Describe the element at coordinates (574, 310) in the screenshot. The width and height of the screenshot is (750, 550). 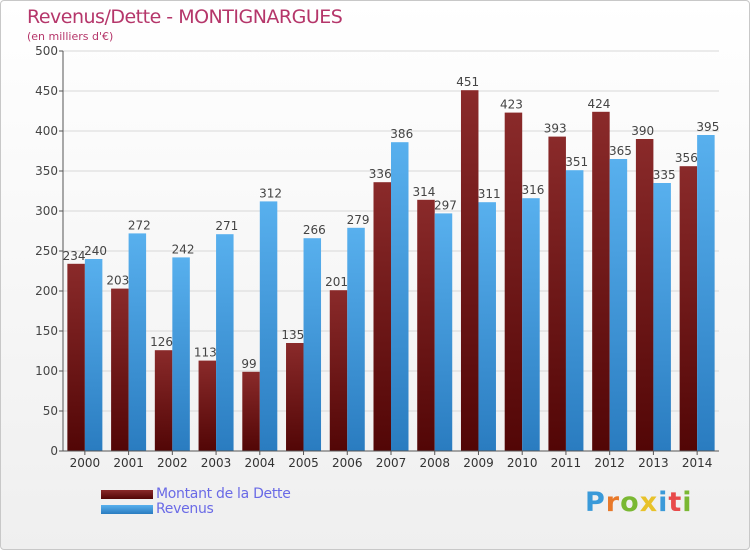
I see `bar-revenue-2011` at that location.